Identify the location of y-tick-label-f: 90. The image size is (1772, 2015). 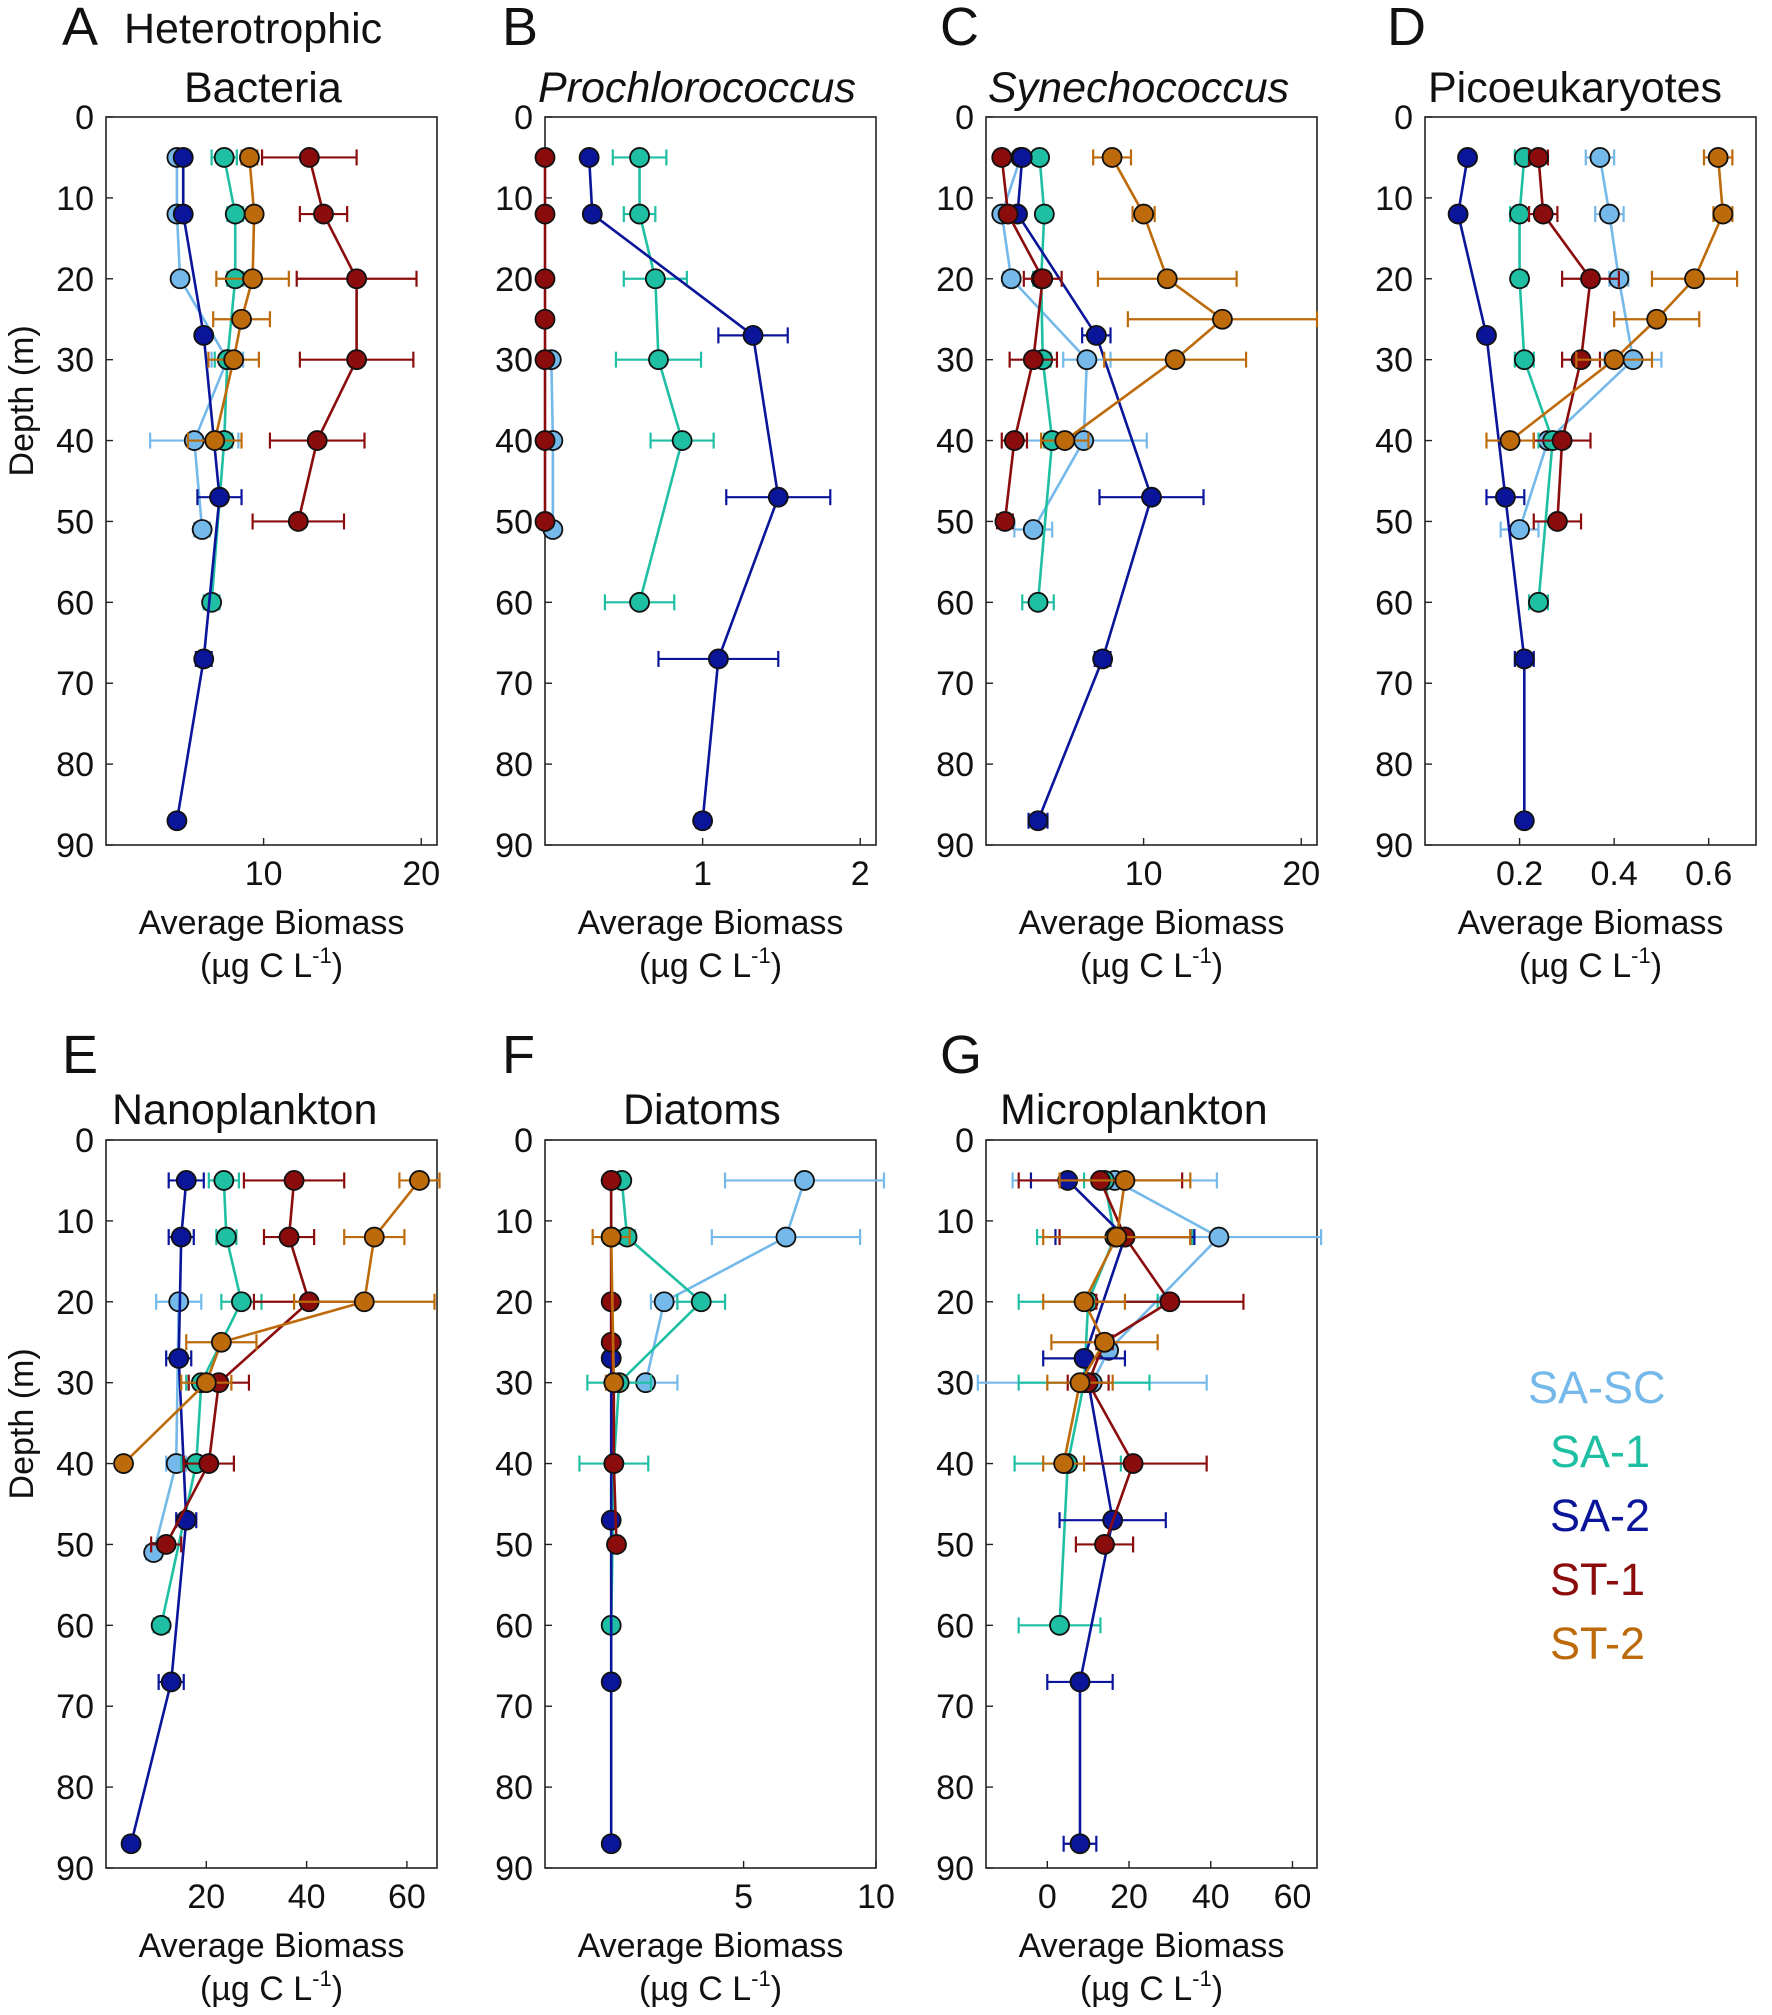
(514, 1869).